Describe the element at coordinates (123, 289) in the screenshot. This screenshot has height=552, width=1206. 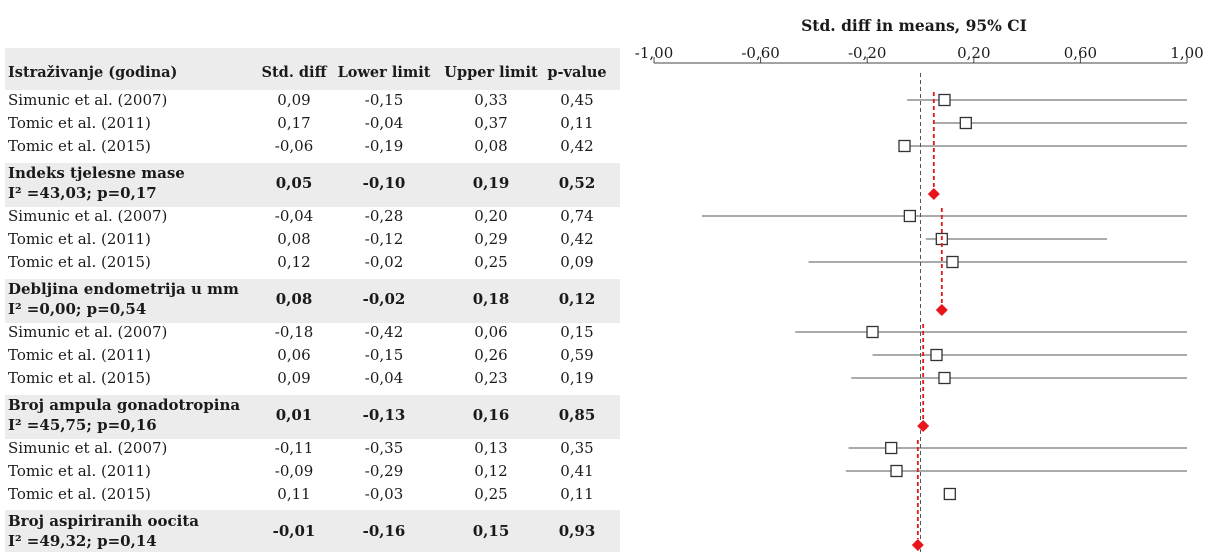
I see `subgroup-name: Debljina endometrija u mm` at that location.